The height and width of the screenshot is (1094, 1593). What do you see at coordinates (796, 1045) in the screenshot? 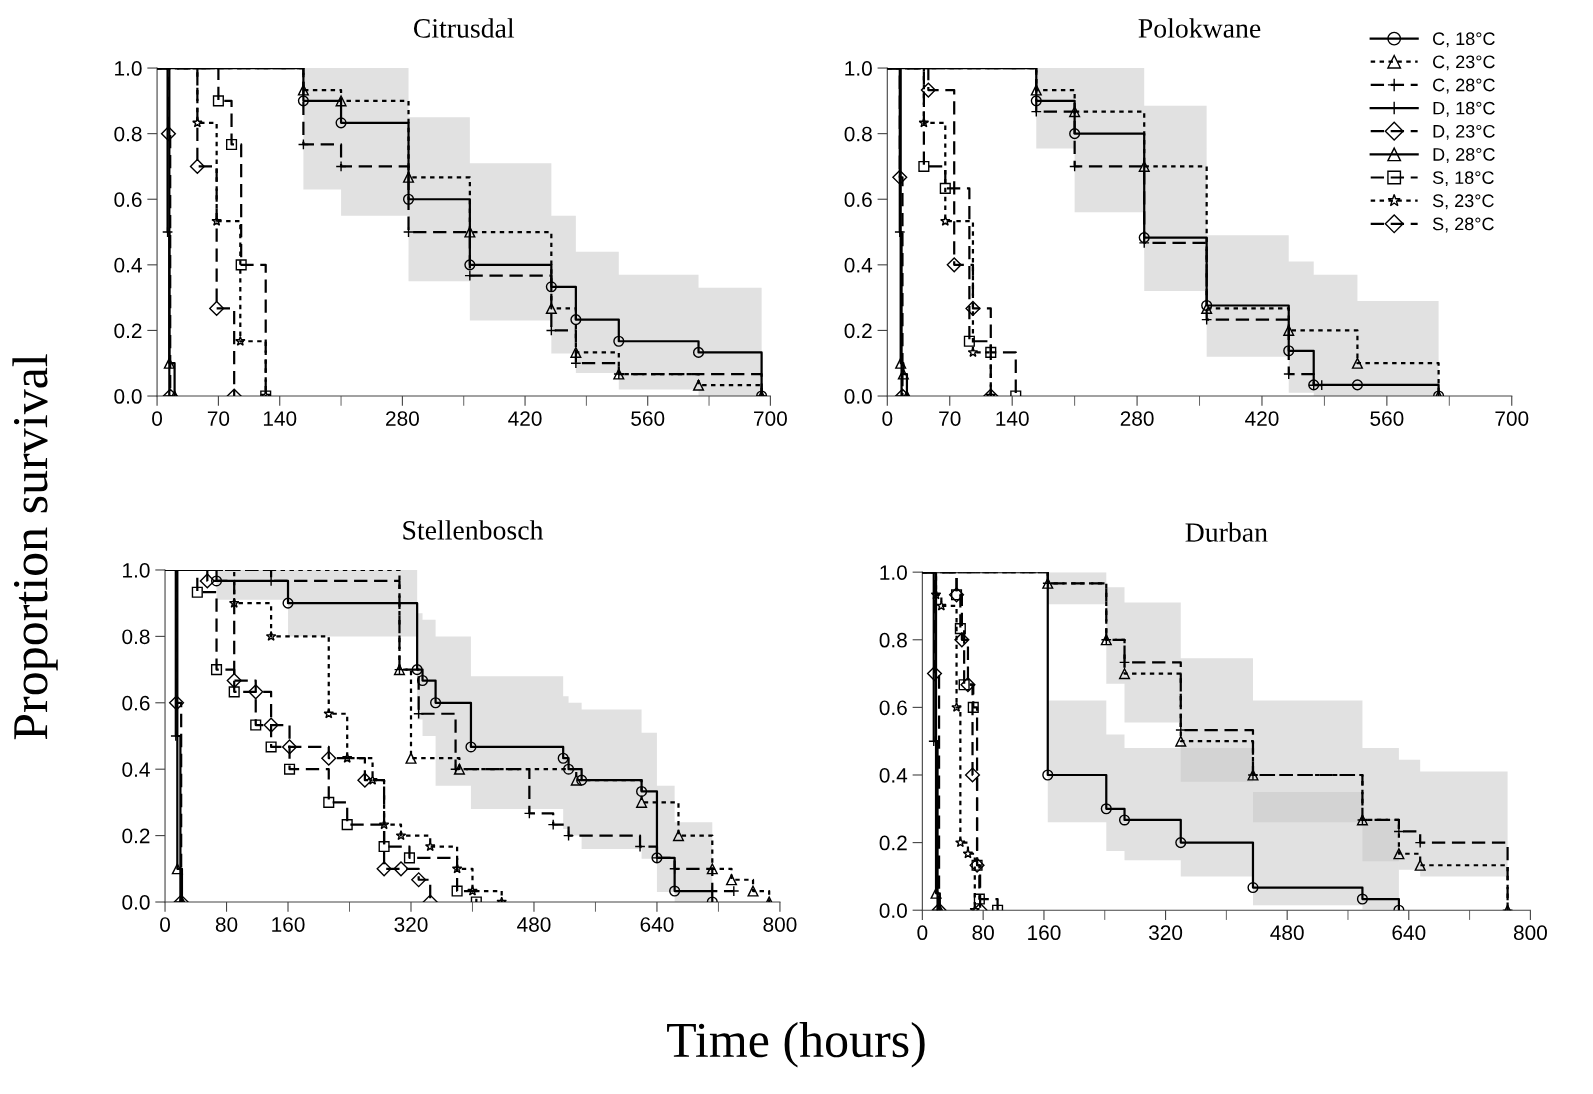
I see `x-axis-title: Time (hours)` at bounding box center [796, 1045].